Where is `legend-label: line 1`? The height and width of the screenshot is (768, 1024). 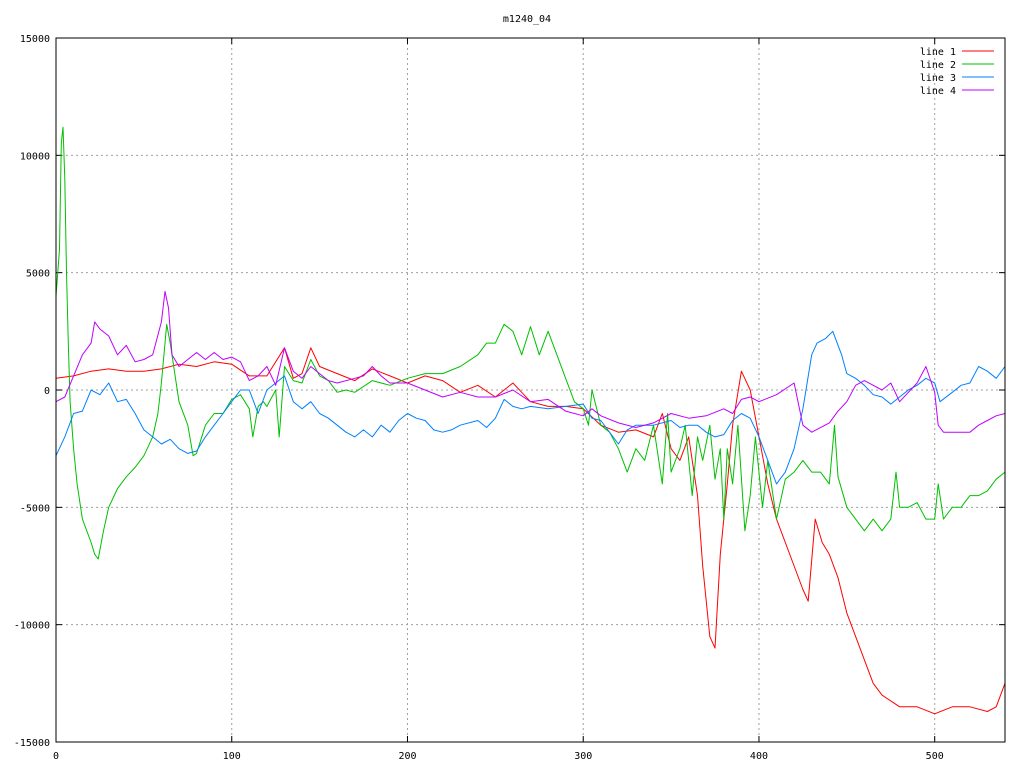 legend-label: line 1 is located at coordinates (938, 52).